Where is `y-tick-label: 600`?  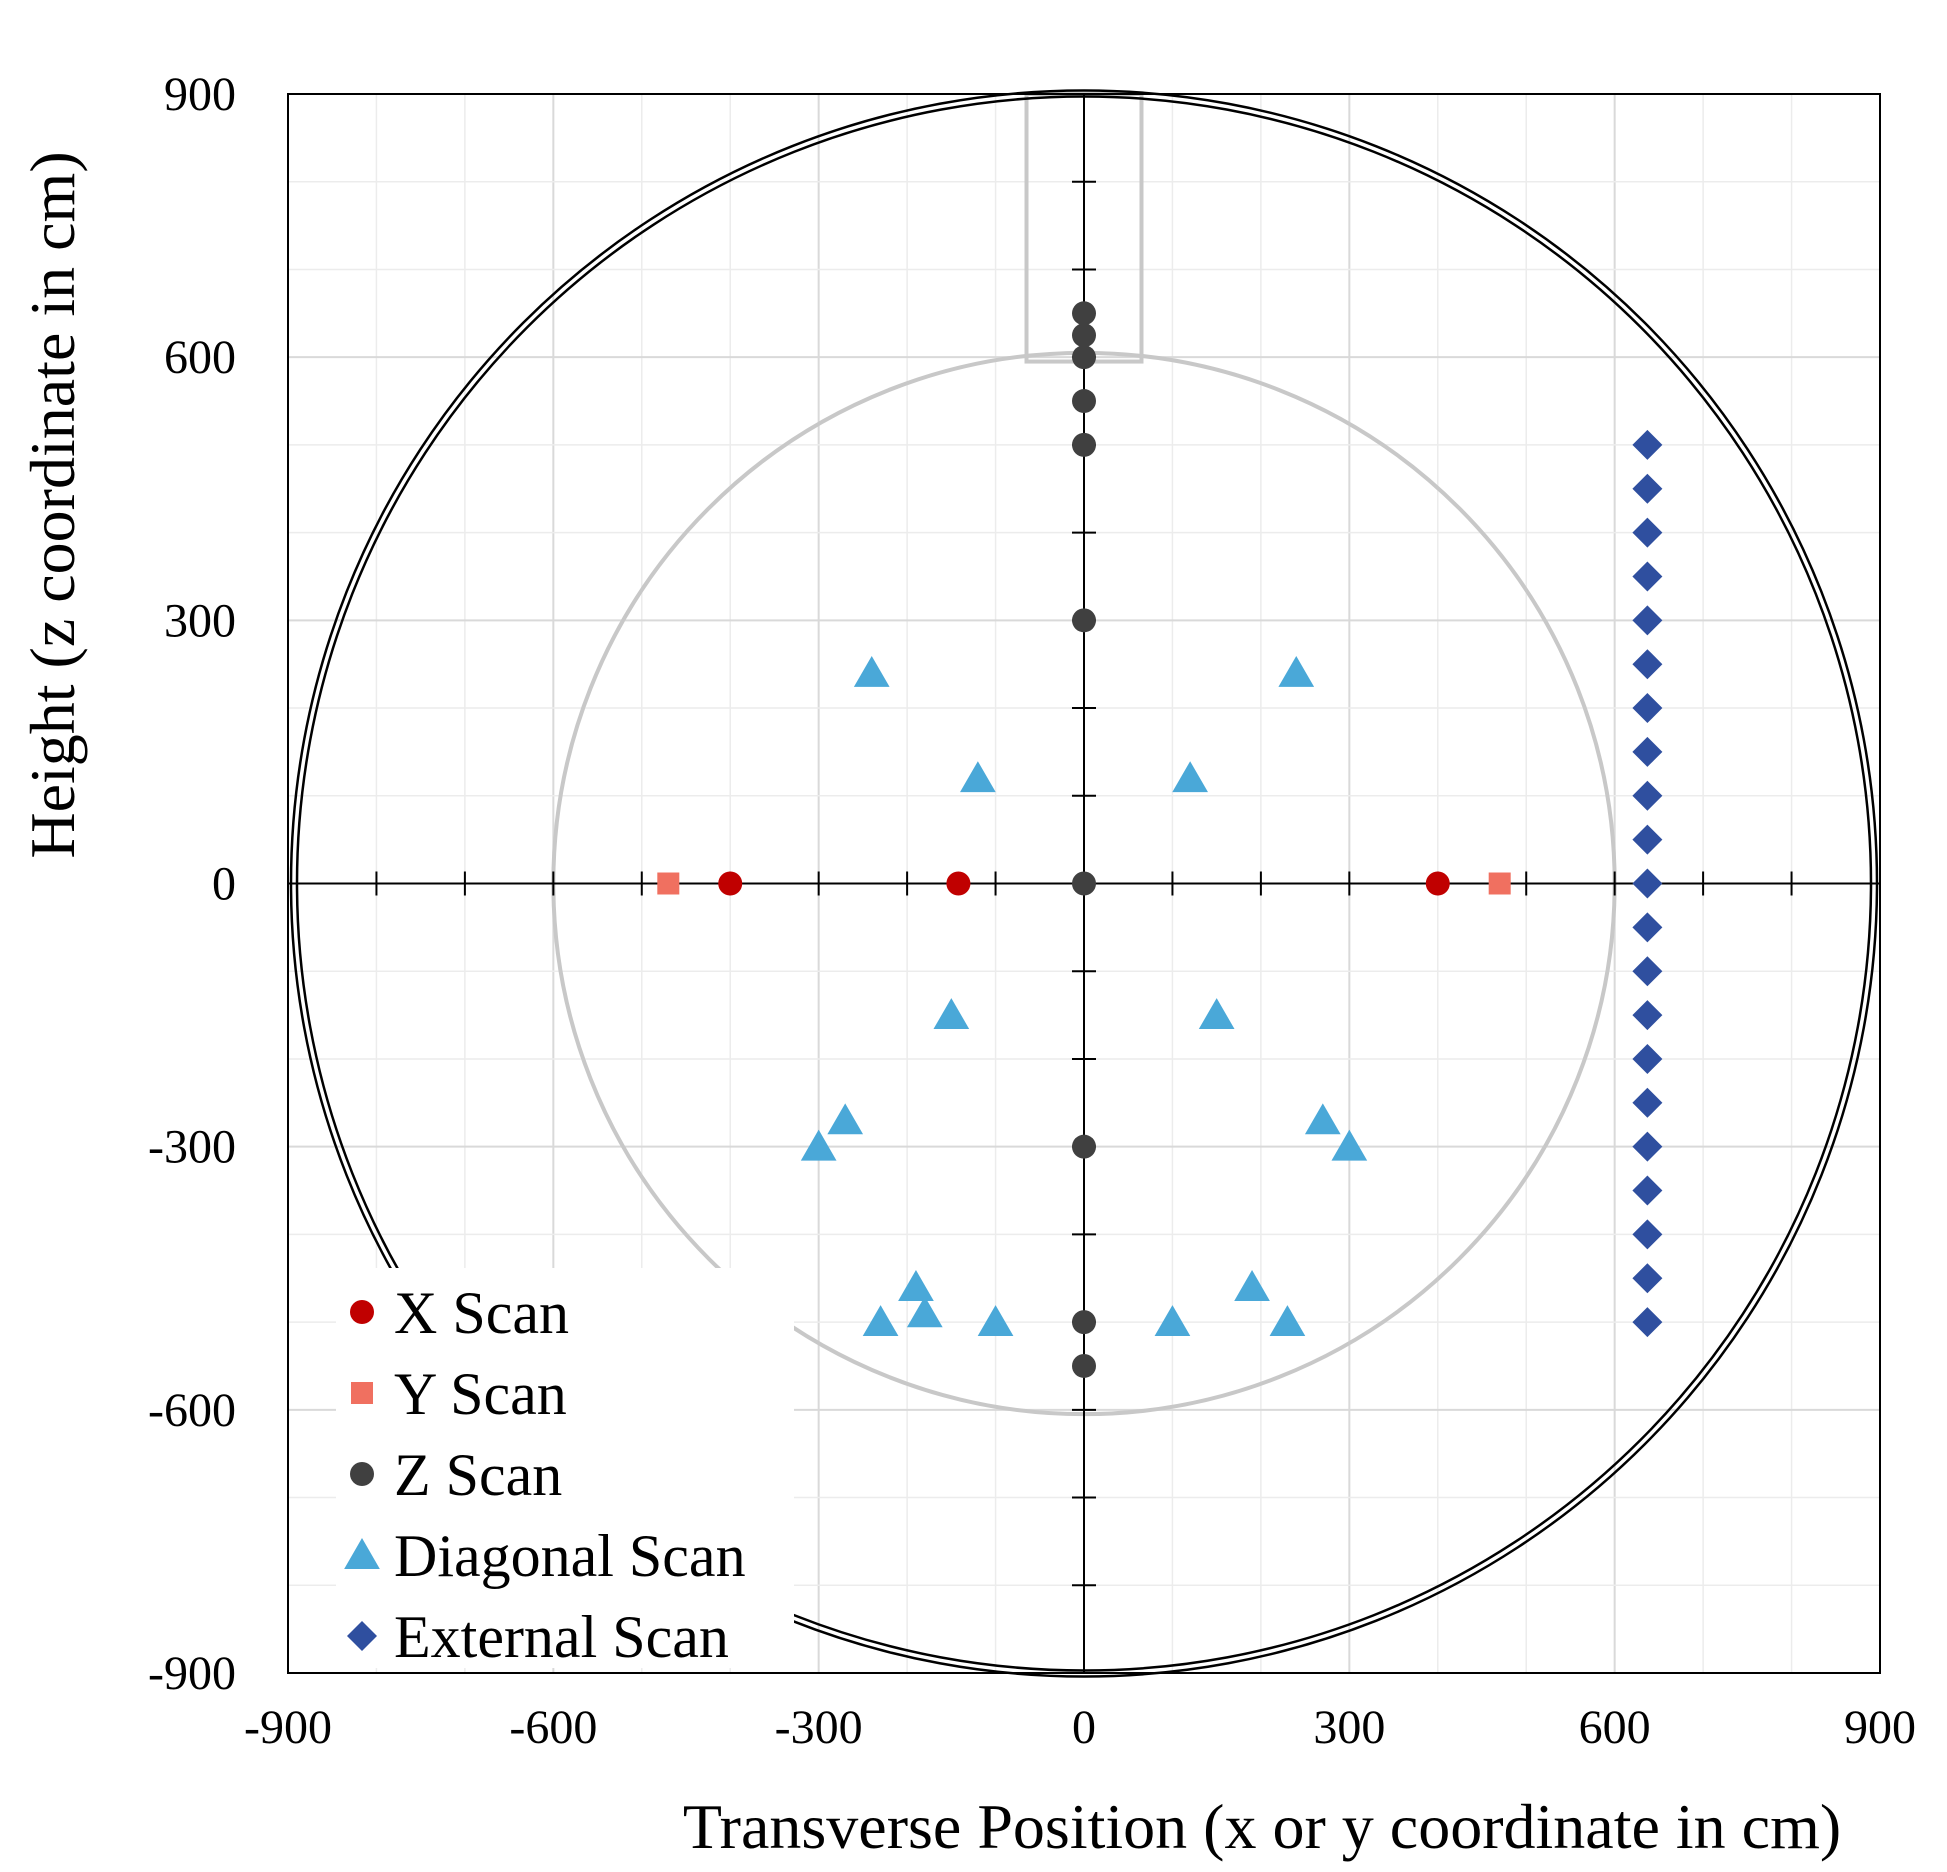
y-tick-label: 600 is located at coordinates (200, 357).